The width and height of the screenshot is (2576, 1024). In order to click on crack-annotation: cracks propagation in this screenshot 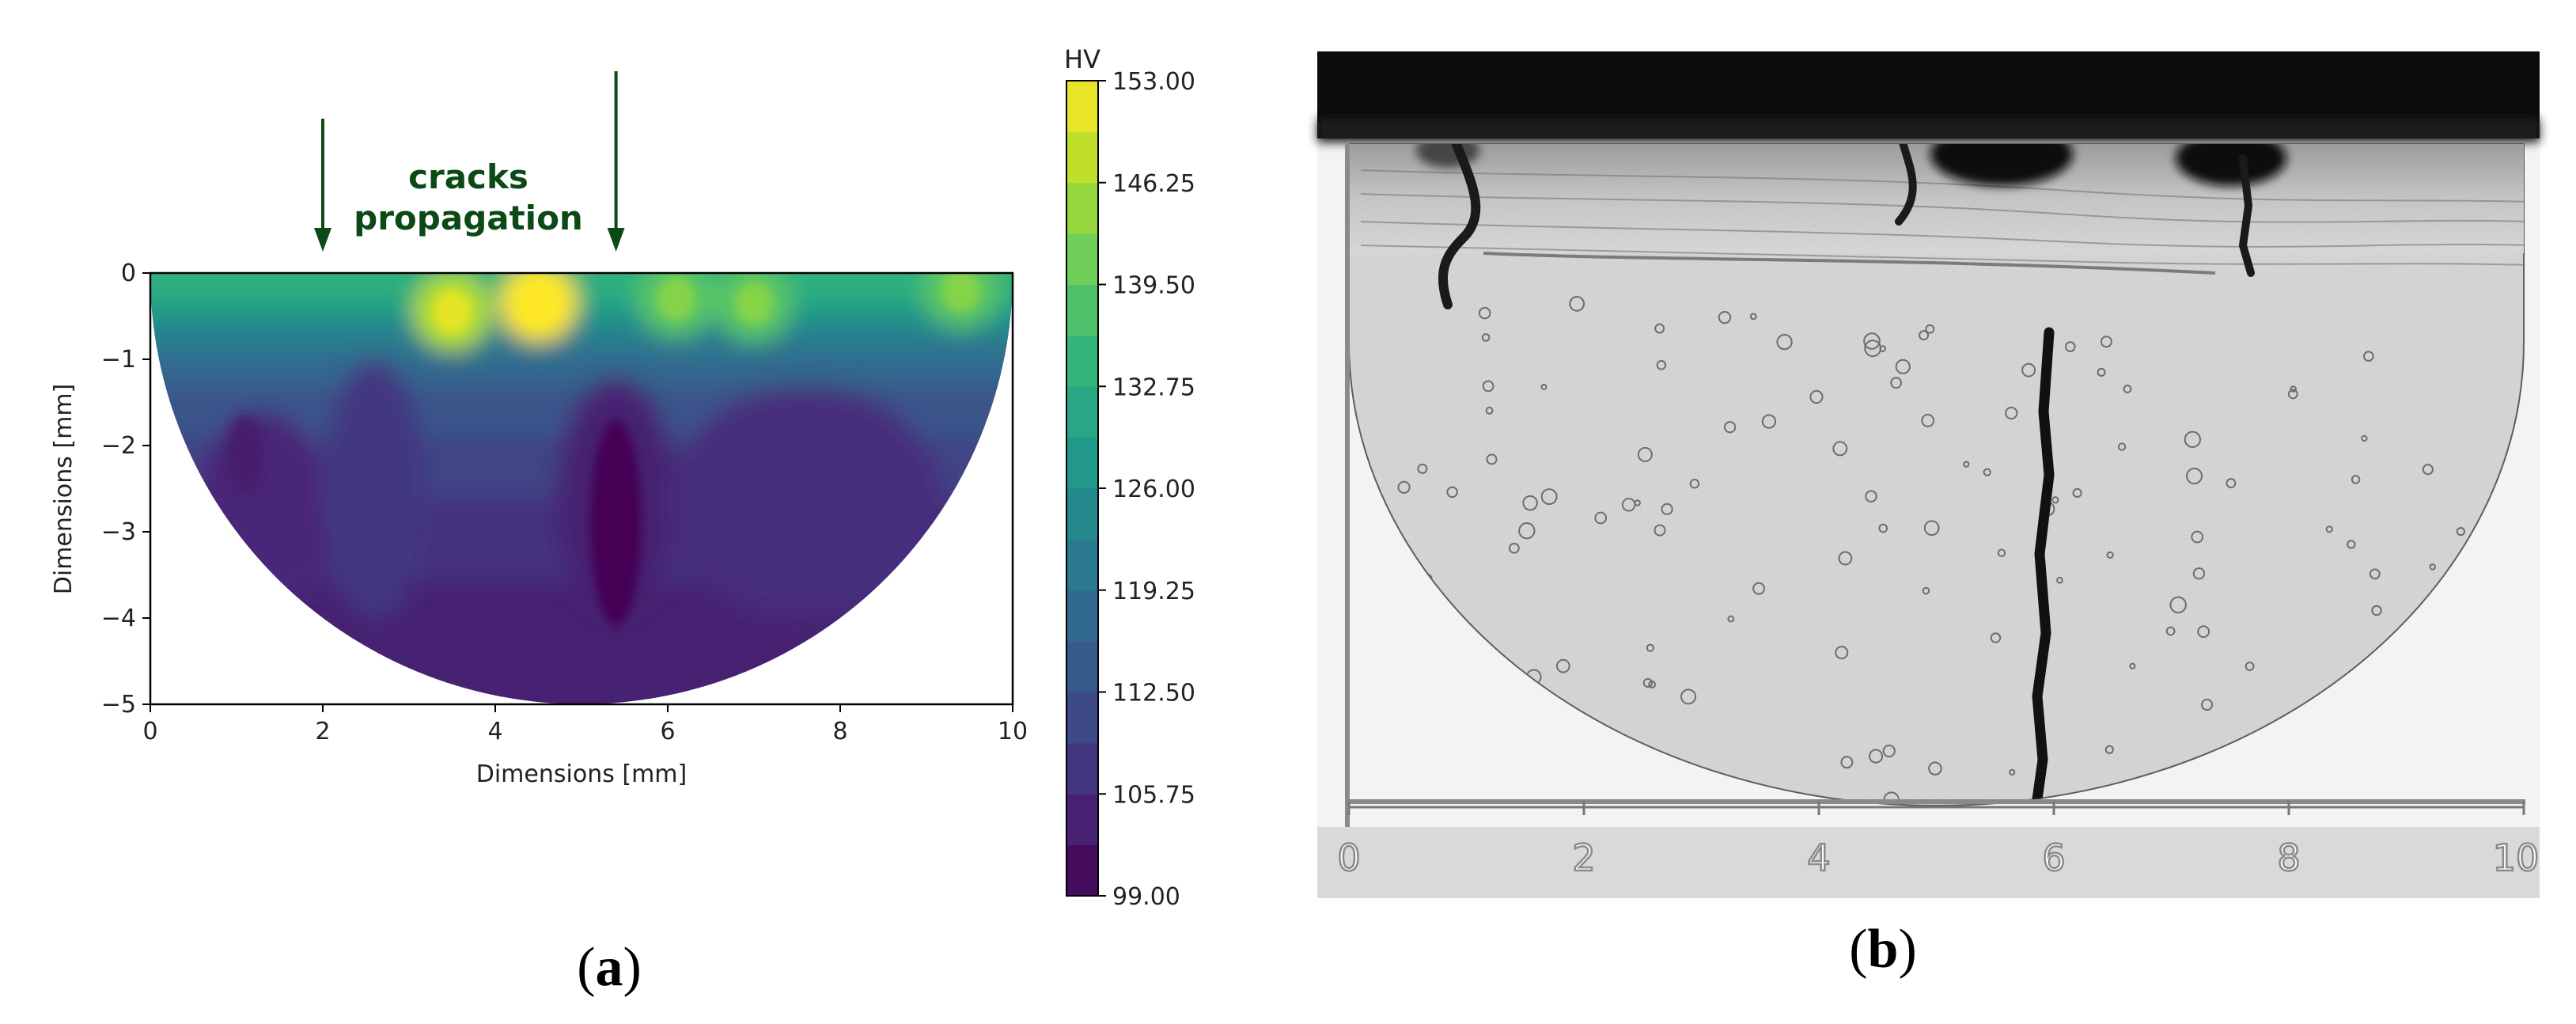, I will do `click(469, 161)`.